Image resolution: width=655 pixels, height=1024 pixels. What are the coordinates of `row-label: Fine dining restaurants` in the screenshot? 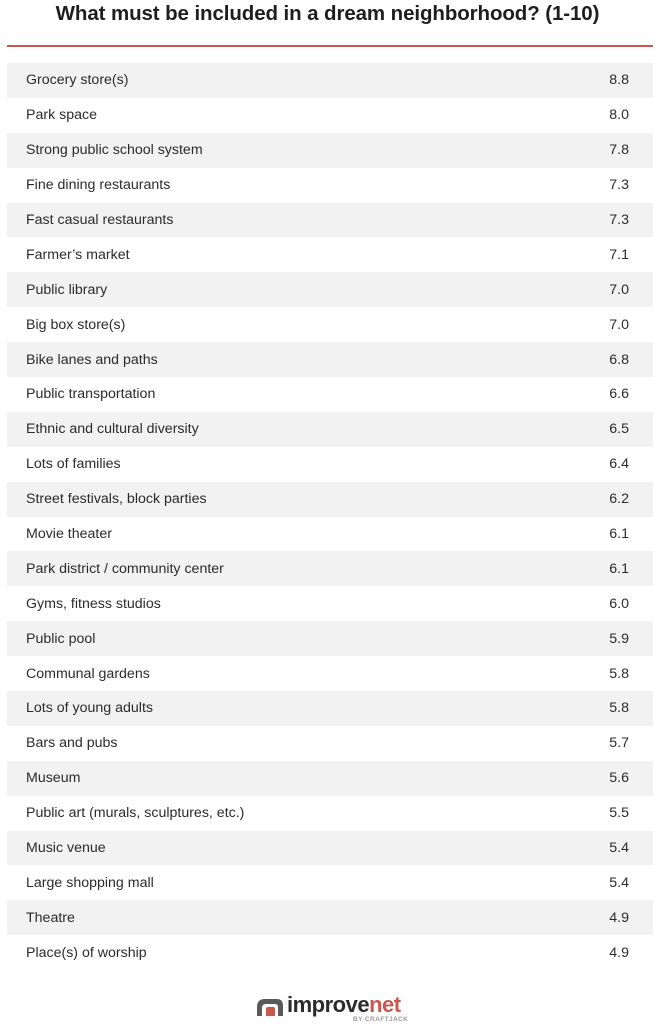 It's located at (98, 185).